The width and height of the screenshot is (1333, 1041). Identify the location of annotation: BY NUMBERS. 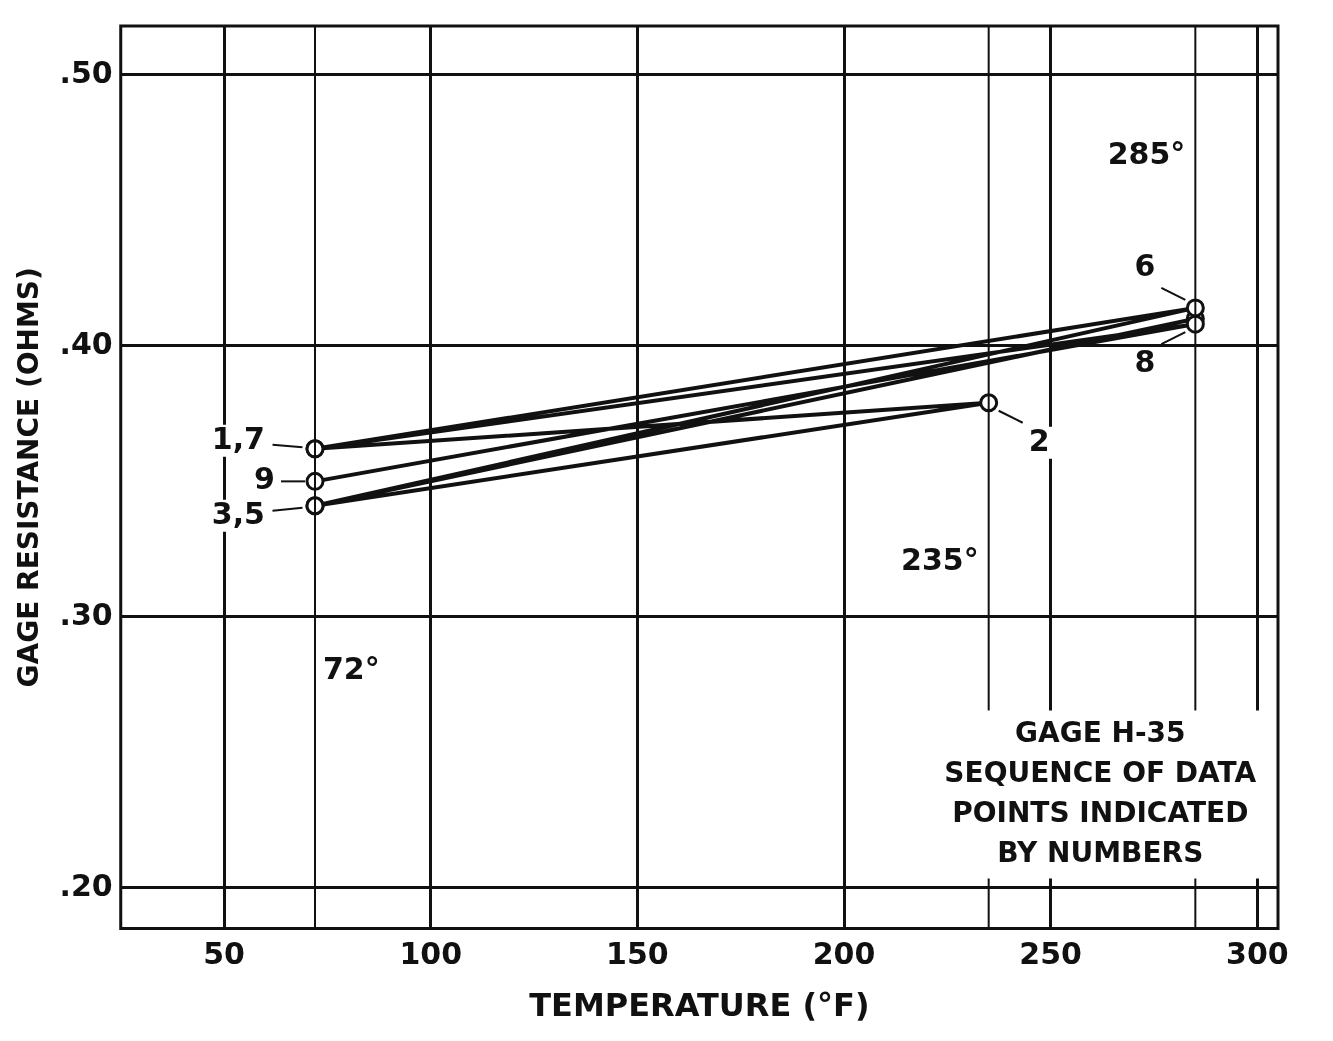
(1100, 852).